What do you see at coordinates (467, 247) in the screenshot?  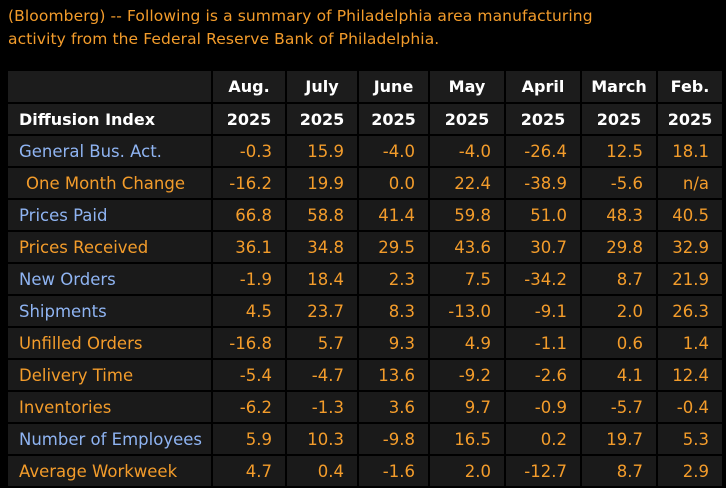 I see `value-cell: 43.6` at bounding box center [467, 247].